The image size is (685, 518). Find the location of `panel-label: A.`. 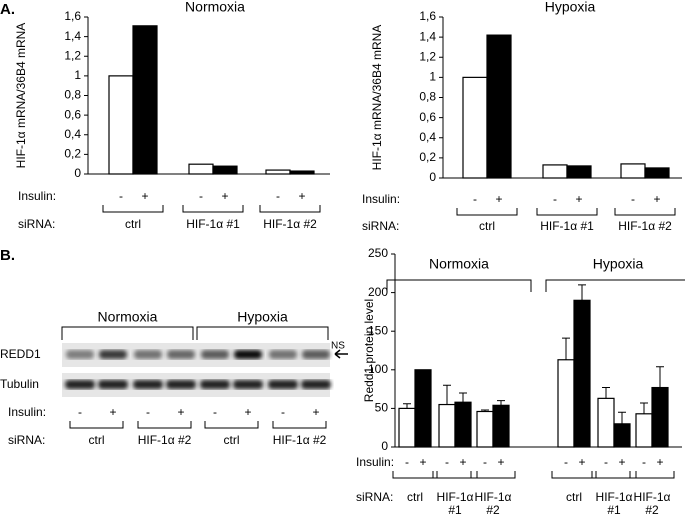

panel-label: A. is located at coordinates (7, 9).